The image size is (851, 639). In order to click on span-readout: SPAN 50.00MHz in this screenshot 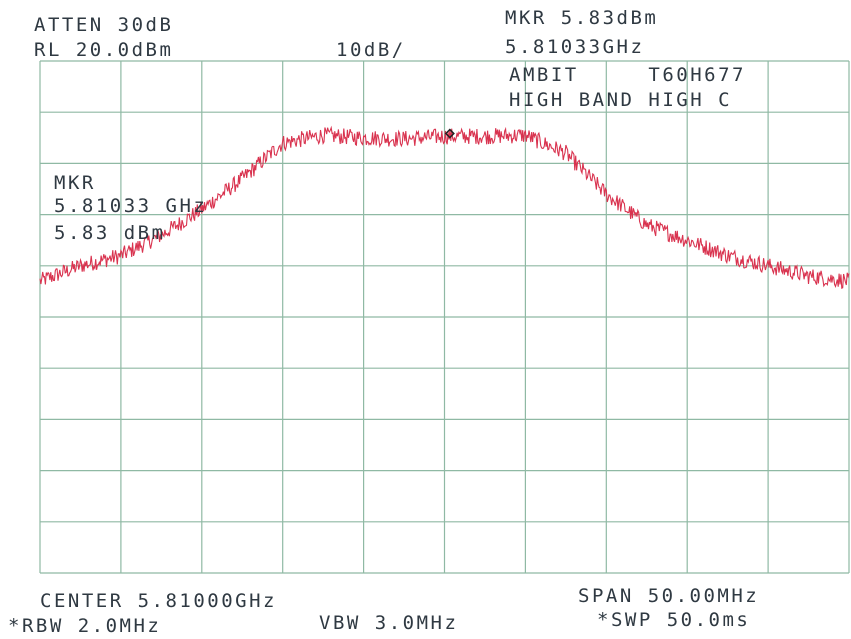, I will do `click(669, 596)`.